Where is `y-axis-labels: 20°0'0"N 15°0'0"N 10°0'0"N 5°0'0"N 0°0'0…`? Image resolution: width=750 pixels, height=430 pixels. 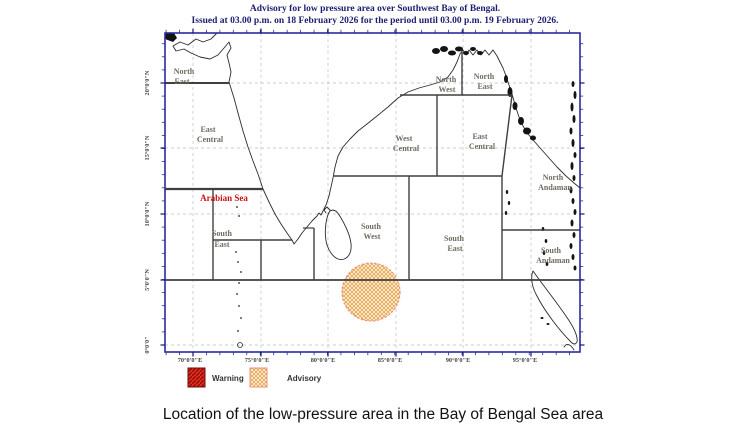 y-axis-labels: 20°0'0"N 15°0'0"N 10°0'0"N 5°0'0"N 0°0'0… is located at coordinates (147, 212).